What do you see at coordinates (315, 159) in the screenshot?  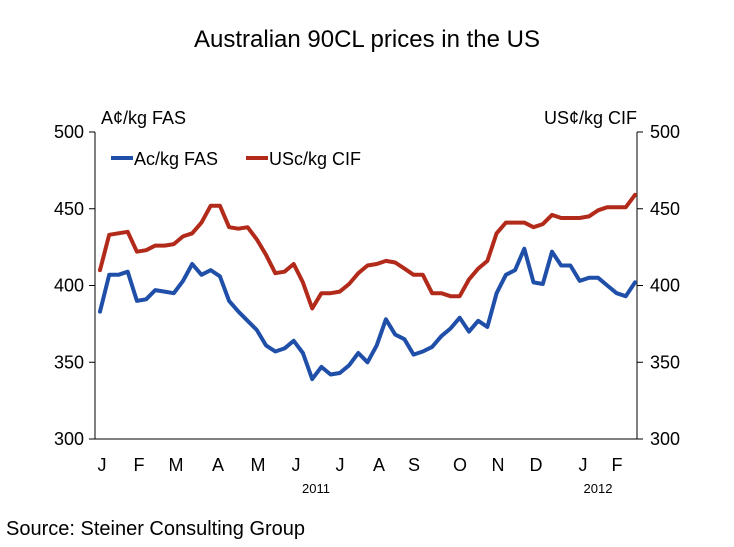 I see `legend-label-cif: USc/kg CIF` at bounding box center [315, 159].